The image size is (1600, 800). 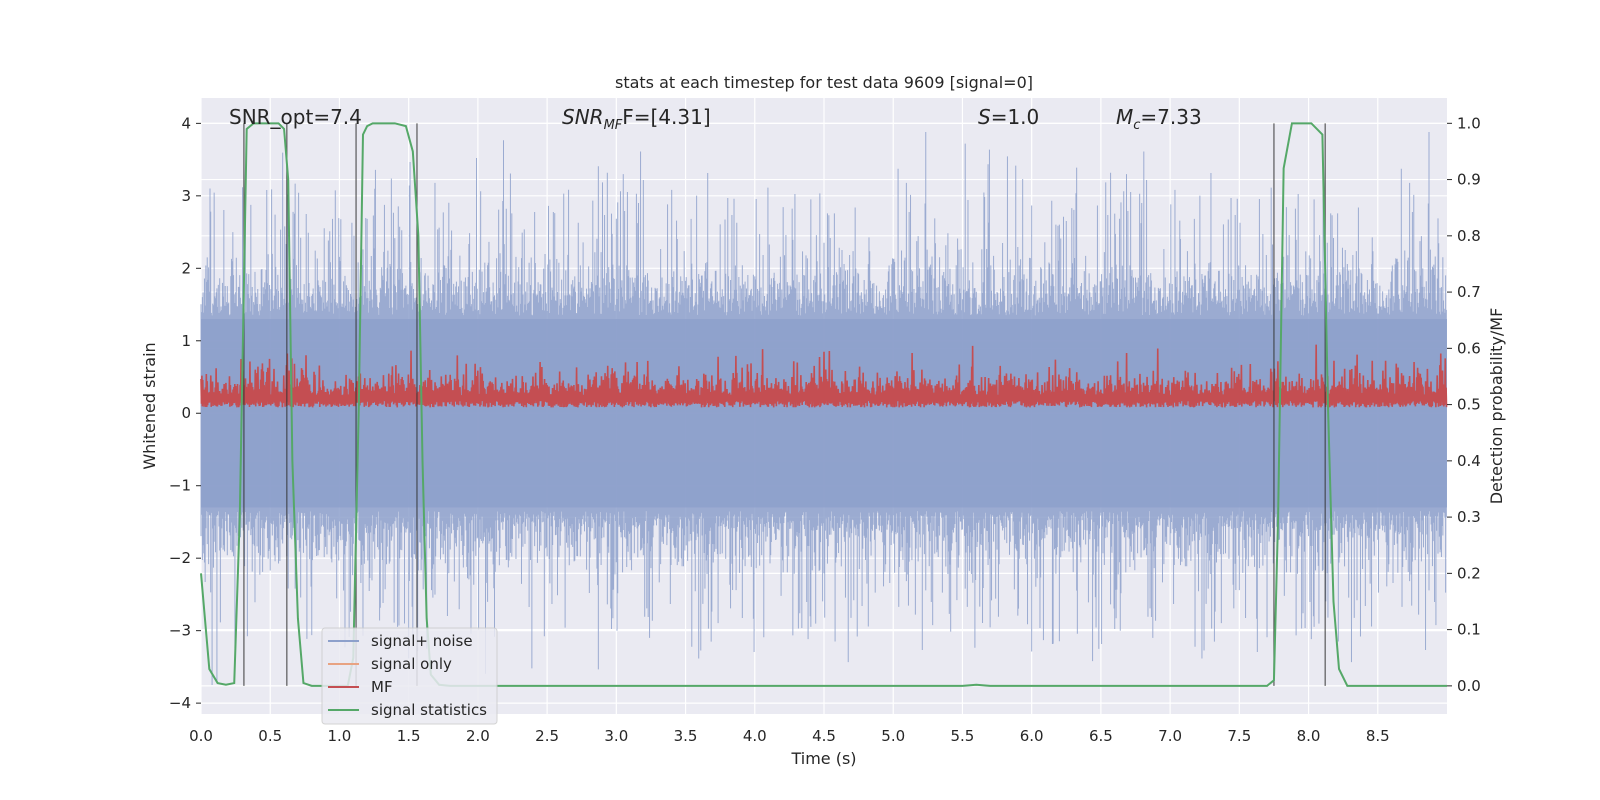 What do you see at coordinates (180, 631) in the screenshot?
I see `y-tick-label-7: −3` at bounding box center [180, 631].